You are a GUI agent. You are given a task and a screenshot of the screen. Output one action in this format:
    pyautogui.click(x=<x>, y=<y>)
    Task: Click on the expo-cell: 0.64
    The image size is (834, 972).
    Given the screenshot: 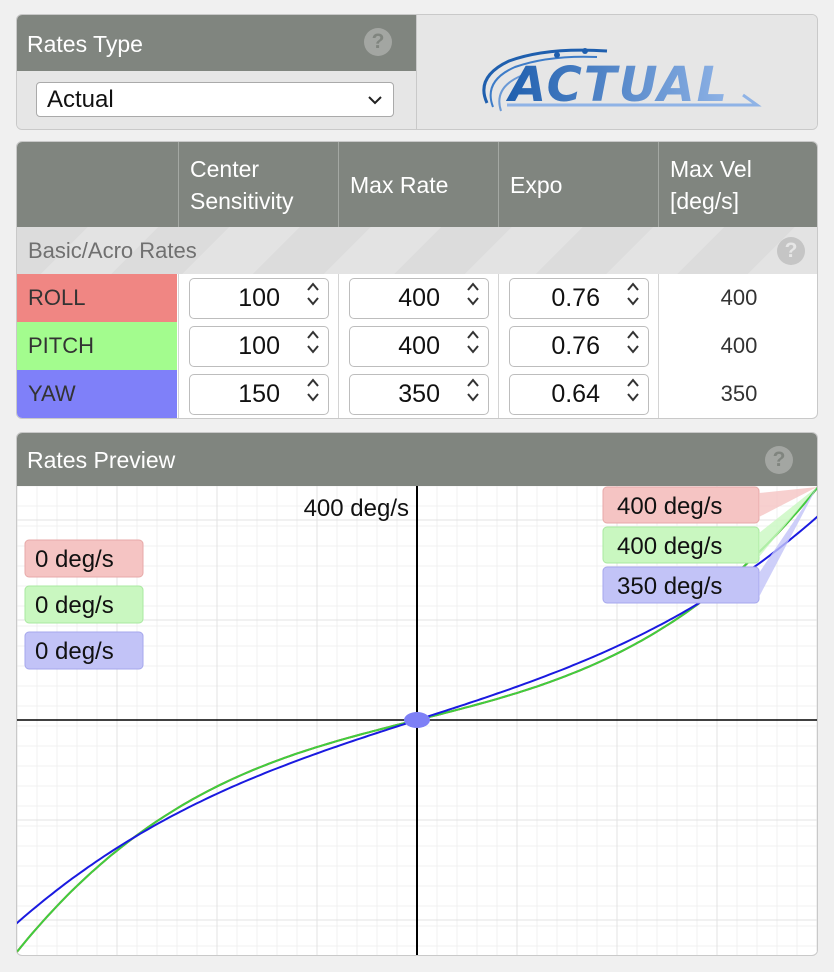 What is the action you would take?
    pyautogui.click(x=578, y=394)
    